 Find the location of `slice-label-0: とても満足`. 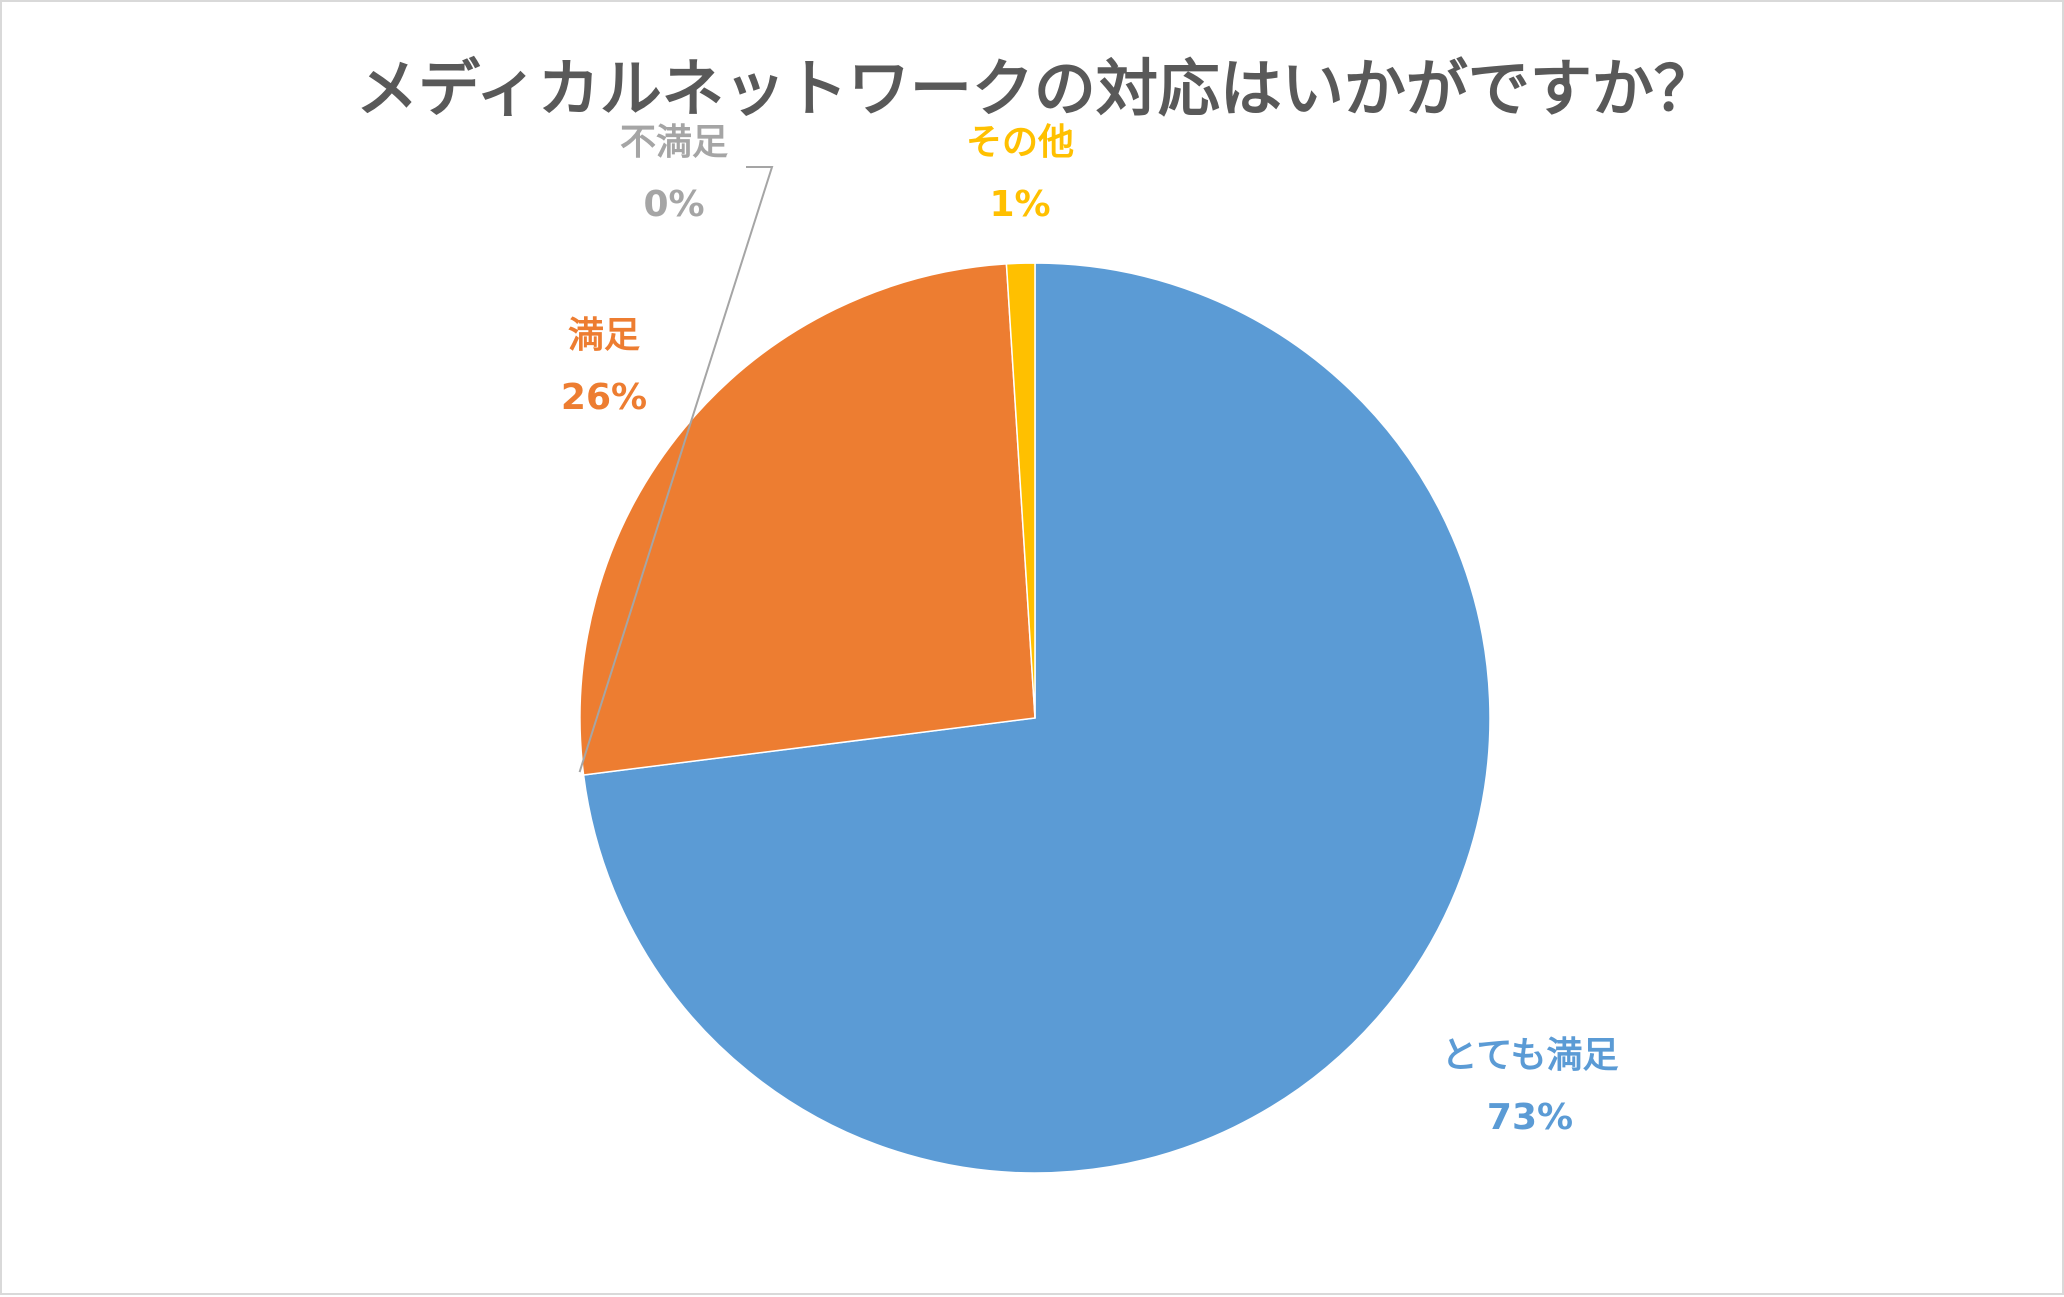

slice-label-0: とても満足 is located at coordinates (1529, 1055).